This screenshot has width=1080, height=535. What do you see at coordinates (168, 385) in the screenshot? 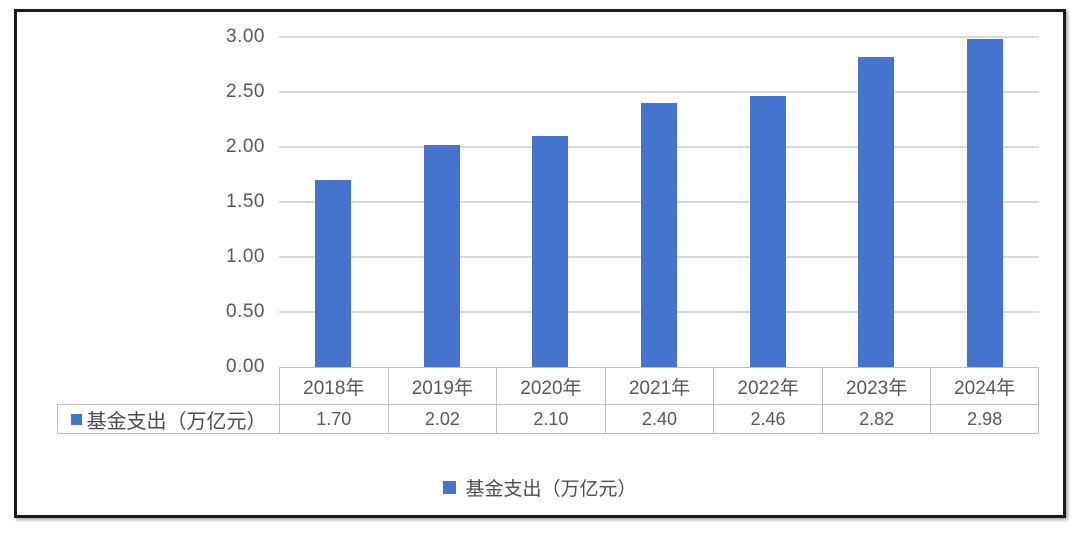
I see `table-spacer-cell` at bounding box center [168, 385].